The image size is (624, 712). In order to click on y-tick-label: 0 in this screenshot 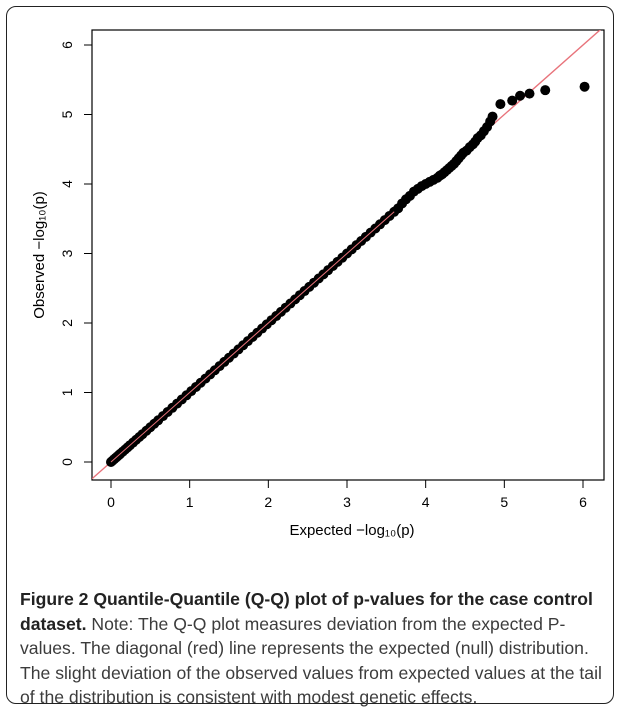, I will do `click(67, 462)`.